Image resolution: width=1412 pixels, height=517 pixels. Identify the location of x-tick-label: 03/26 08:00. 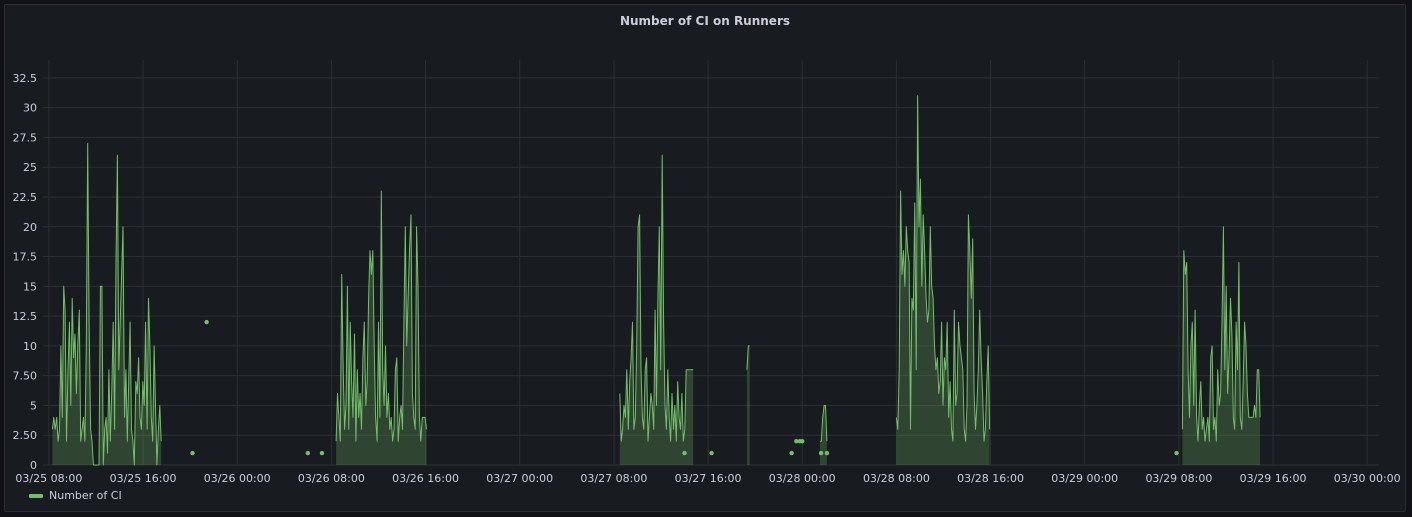
(331, 478).